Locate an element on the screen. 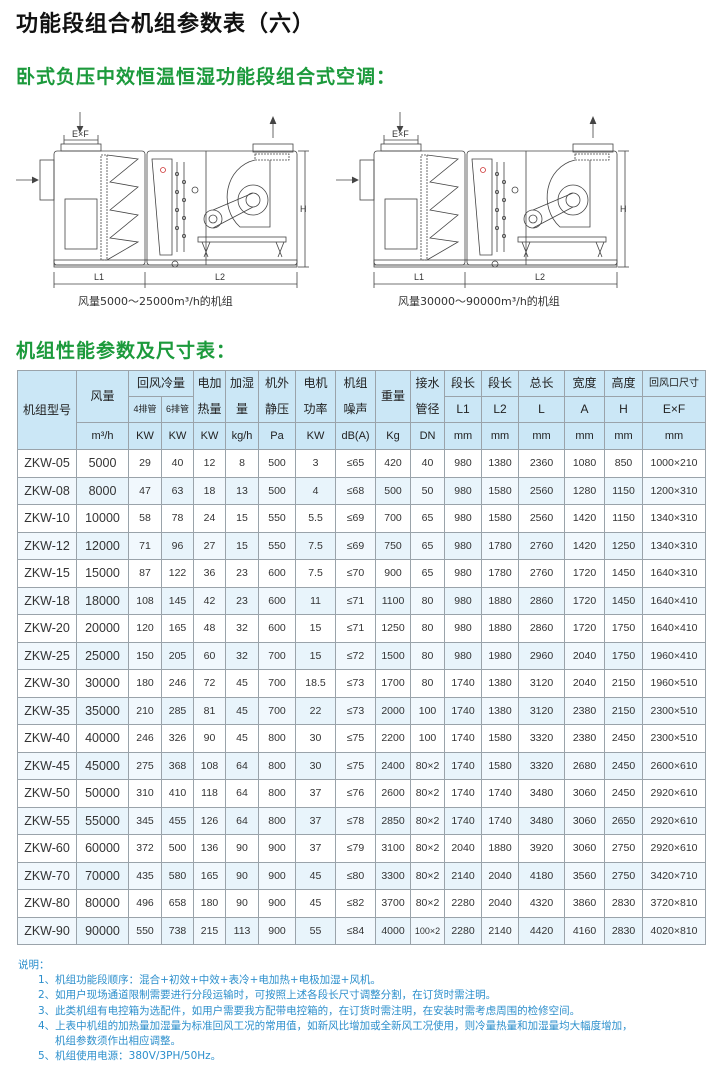 The image size is (720, 1067). unit-cell: KW is located at coordinates (316, 436).